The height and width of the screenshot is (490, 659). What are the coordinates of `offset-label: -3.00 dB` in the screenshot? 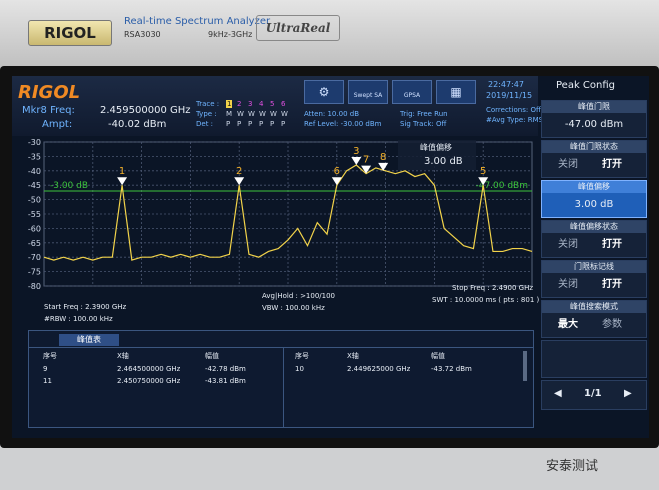 It's located at (69, 186).